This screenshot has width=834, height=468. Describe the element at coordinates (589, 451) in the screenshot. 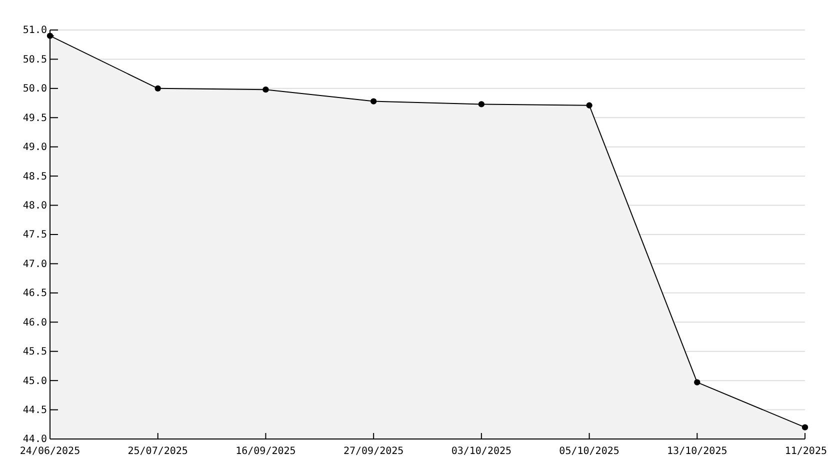

I see `x-tick-label: 05/10/2025` at that location.